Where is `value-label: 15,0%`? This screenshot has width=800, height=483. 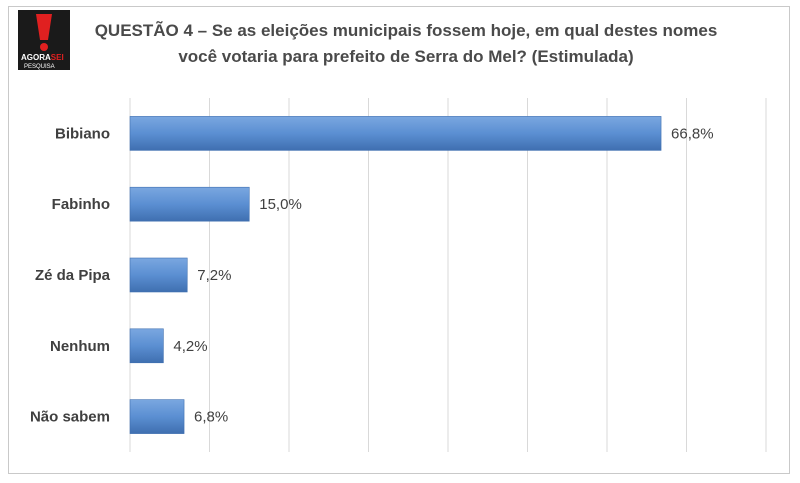
value-label: 15,0% is located at coordinates (280, 204).